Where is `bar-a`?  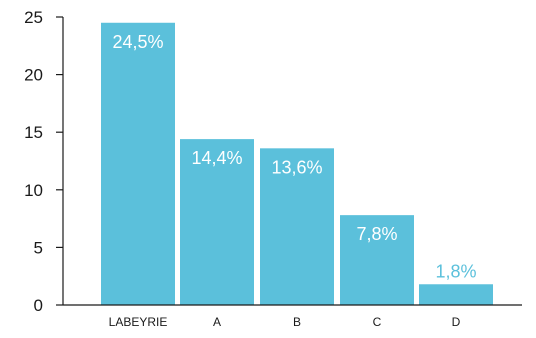
bar-a is located at coordinates (217, 222).